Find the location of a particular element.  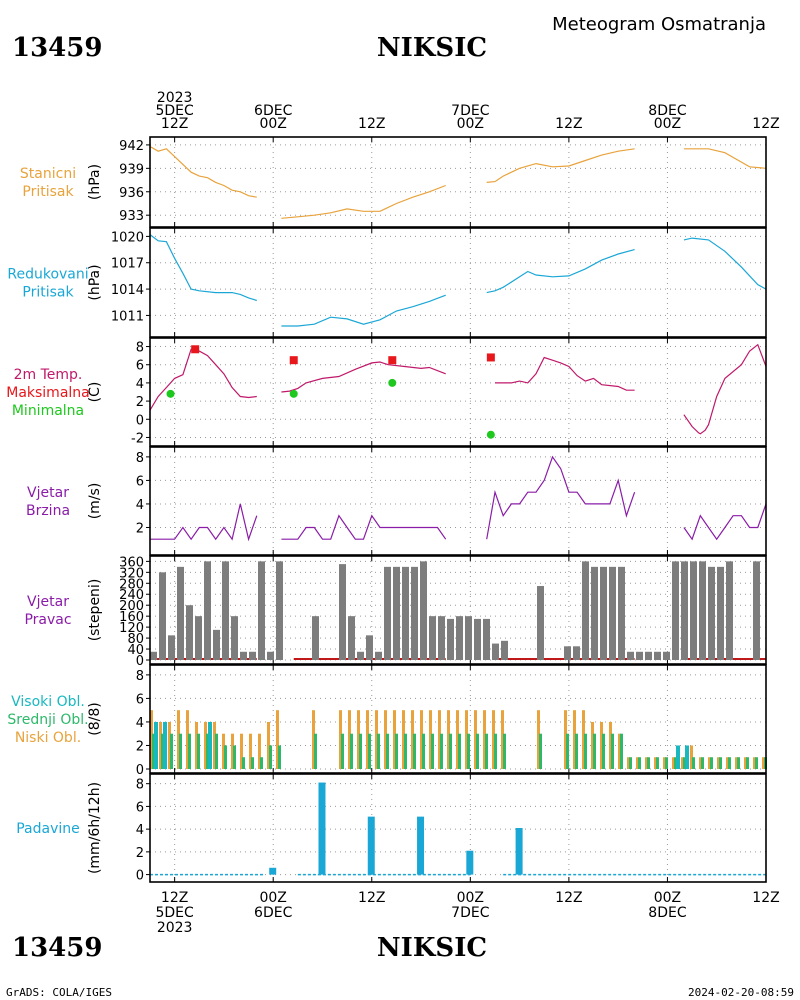

y-tick-label: 936 is located at coordinates (131, 193).